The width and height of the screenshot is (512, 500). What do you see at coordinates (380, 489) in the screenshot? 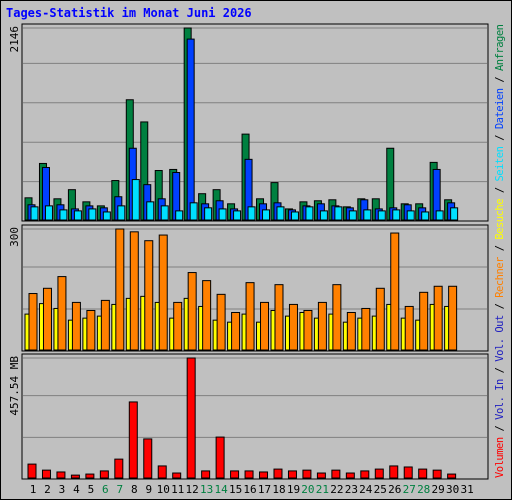
I see `x-tick-label: 25` at bounding box center [380, 489].